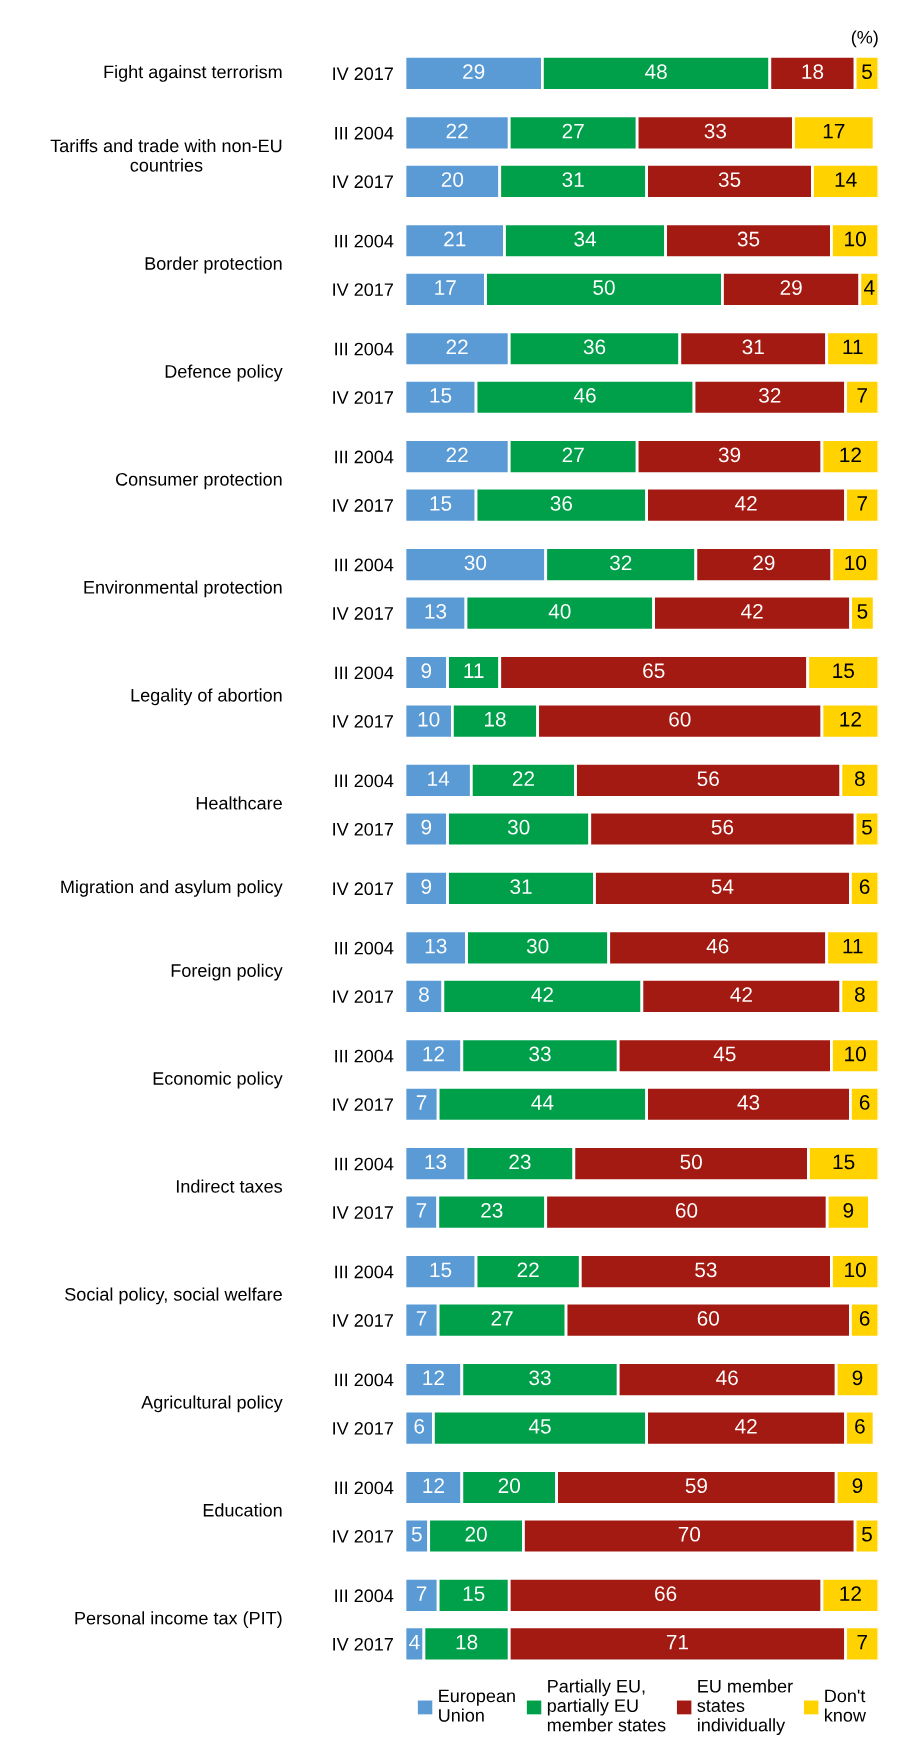 Image resolution: width=906 pixels, height=1756 pixels. I want to click on text: Fight against terrorism, so click(193, 73).